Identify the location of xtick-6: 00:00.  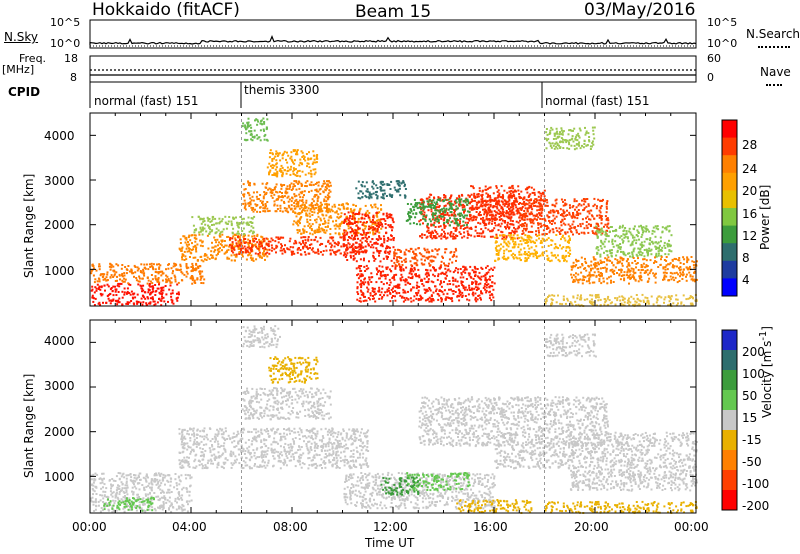
(691, 527).